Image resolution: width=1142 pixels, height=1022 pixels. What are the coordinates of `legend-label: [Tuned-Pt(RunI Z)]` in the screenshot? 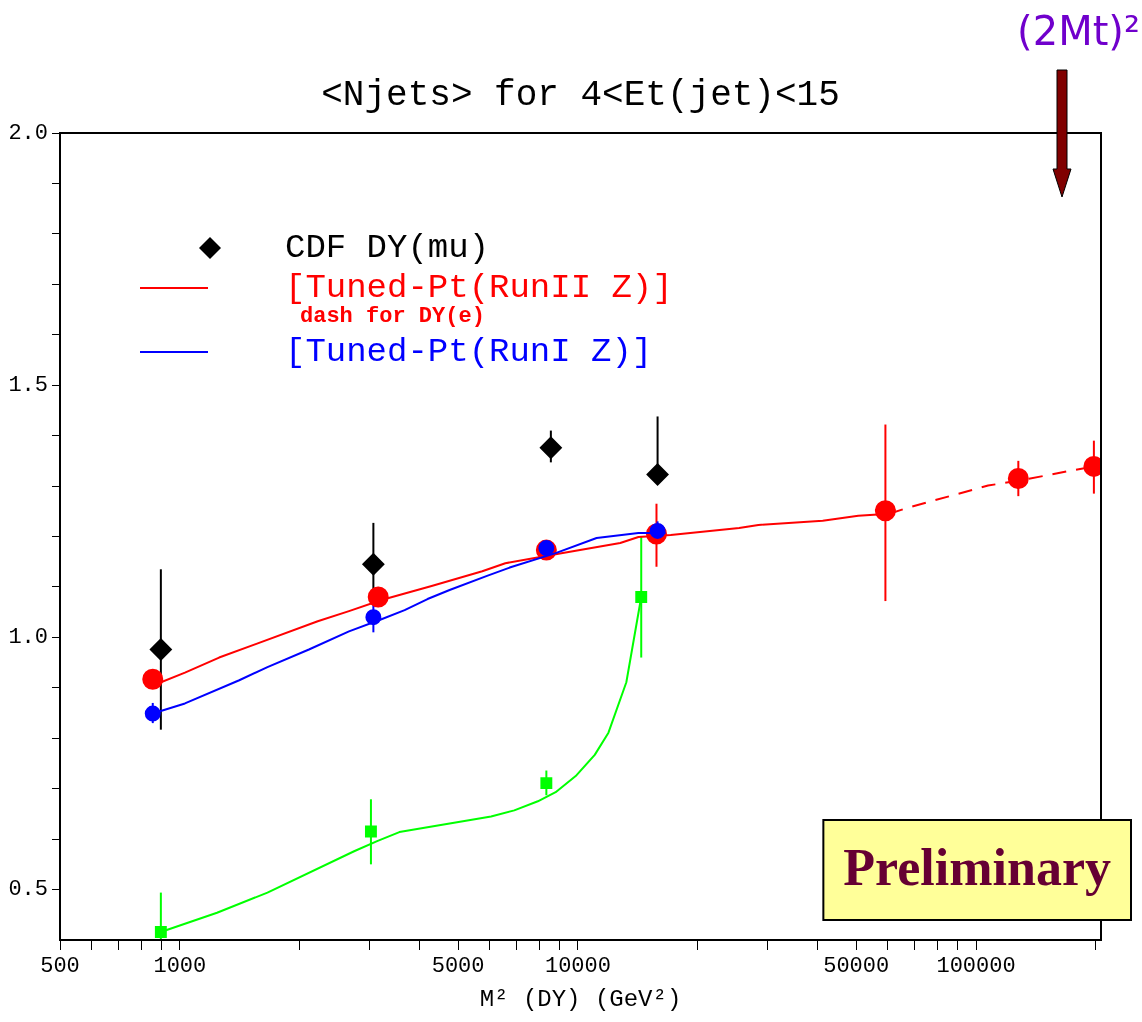 It's located at (469, 352).